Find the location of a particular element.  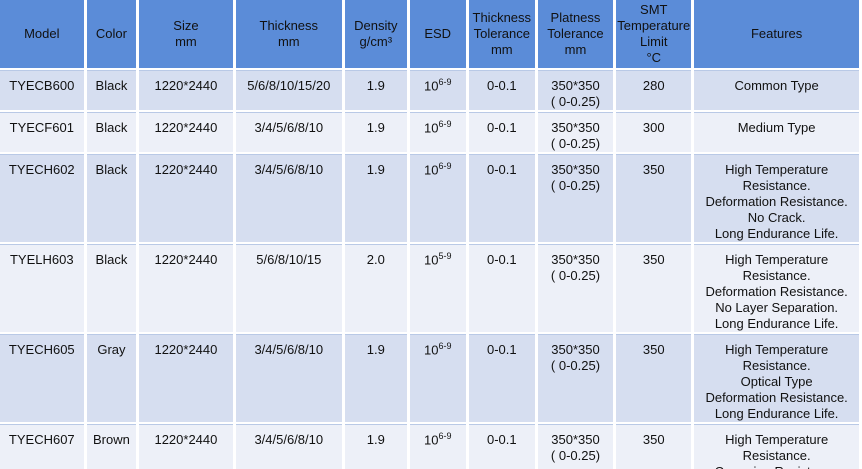

esd-exponent: 5-9 is located at coordinates (445, 256).